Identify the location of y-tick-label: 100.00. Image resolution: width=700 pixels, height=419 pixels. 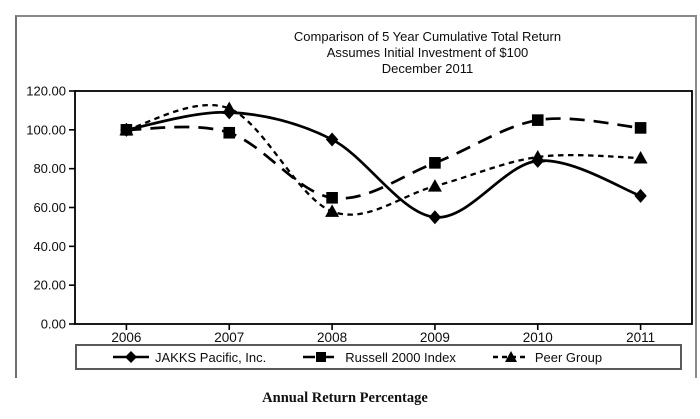
(46, 129).